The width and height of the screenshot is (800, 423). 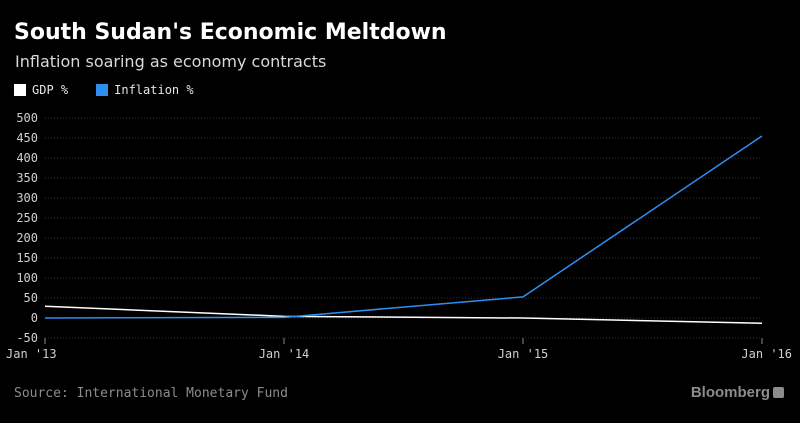 I want to click on y-tick-label: 300, so click(x=27, y=198).